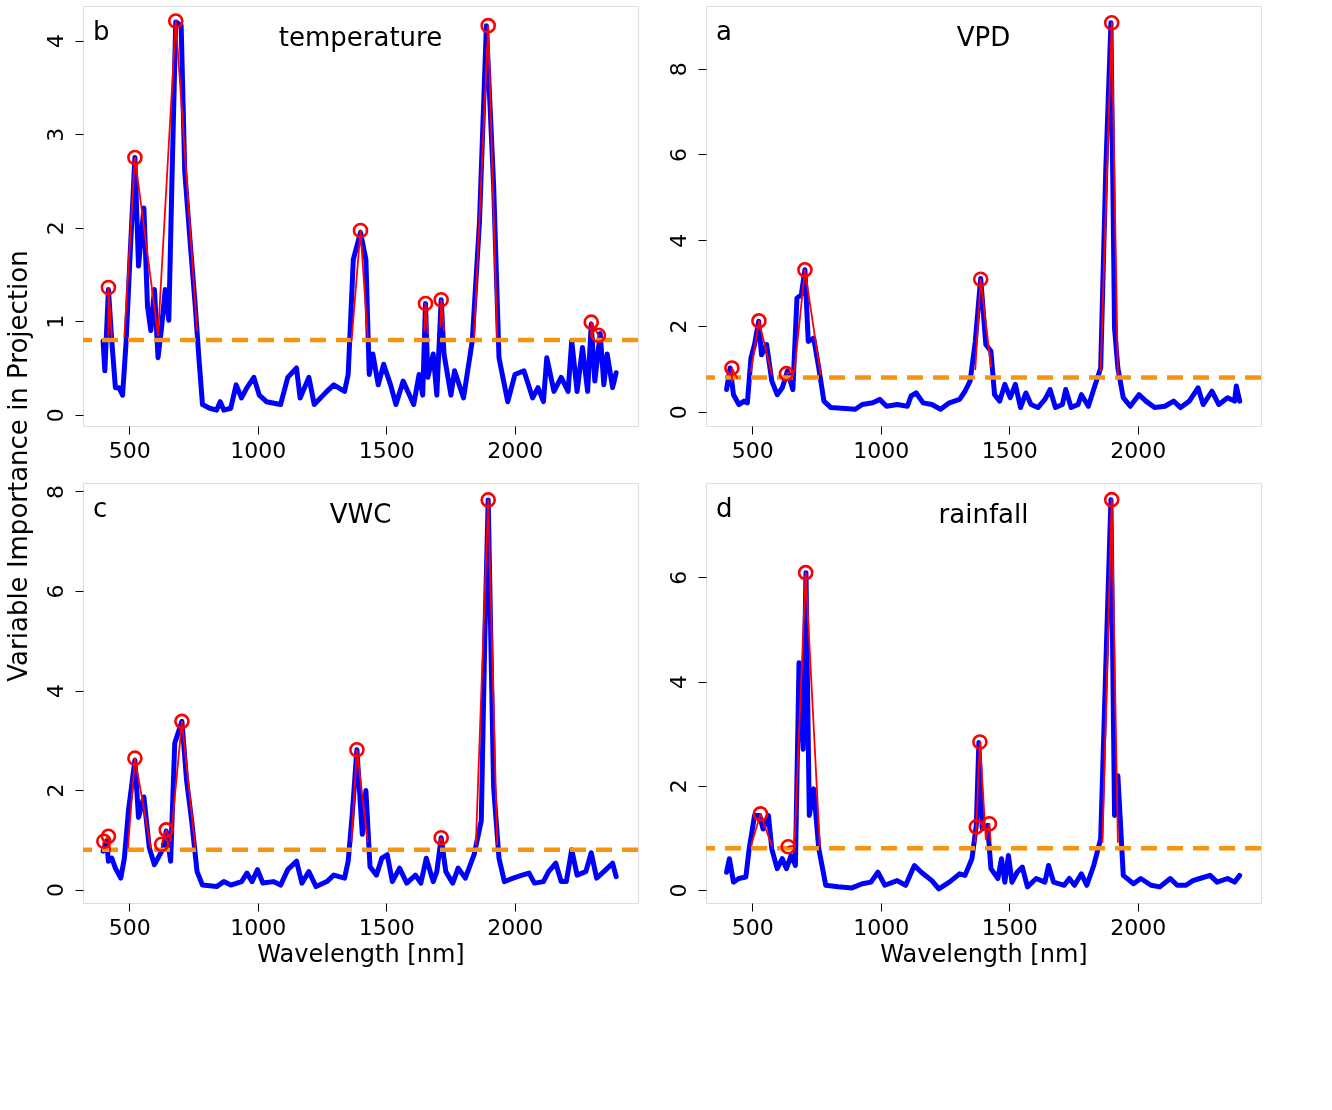 The height and width of the screenshot is (1110, 1332). I want to click on annotation: a, so click(724, 31).